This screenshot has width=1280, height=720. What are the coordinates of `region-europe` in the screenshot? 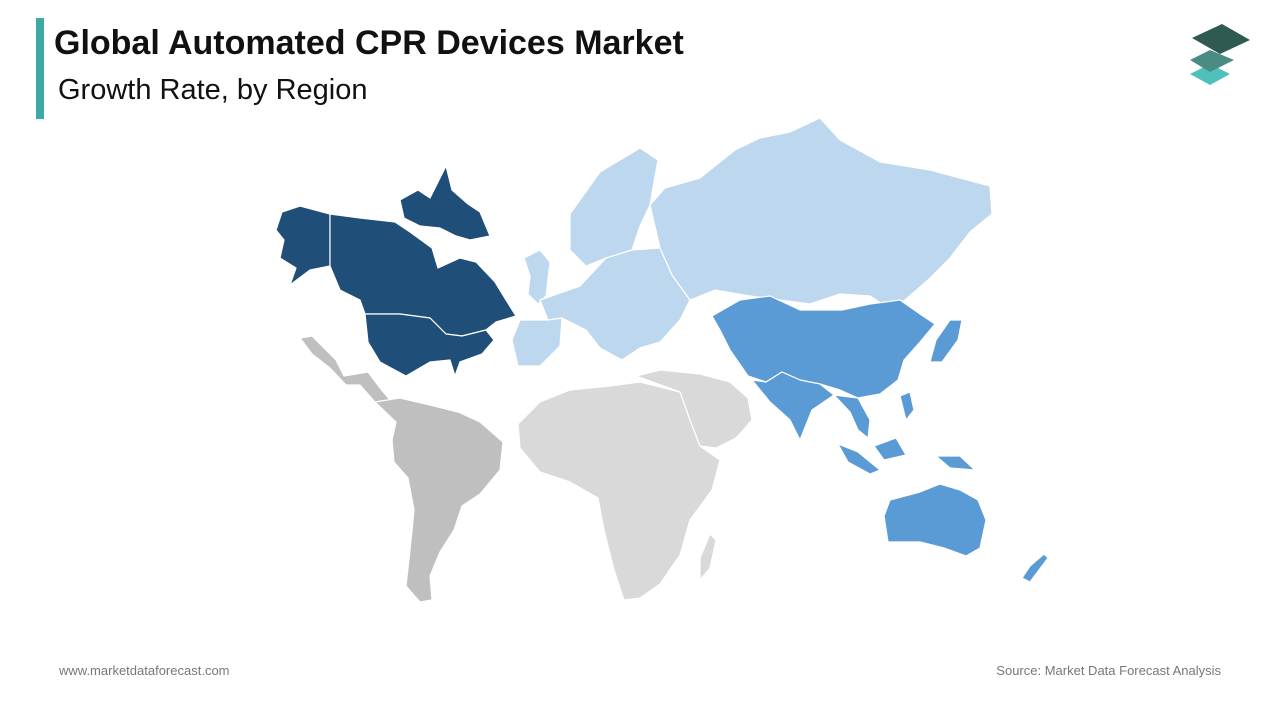 It's located at (601, 257).